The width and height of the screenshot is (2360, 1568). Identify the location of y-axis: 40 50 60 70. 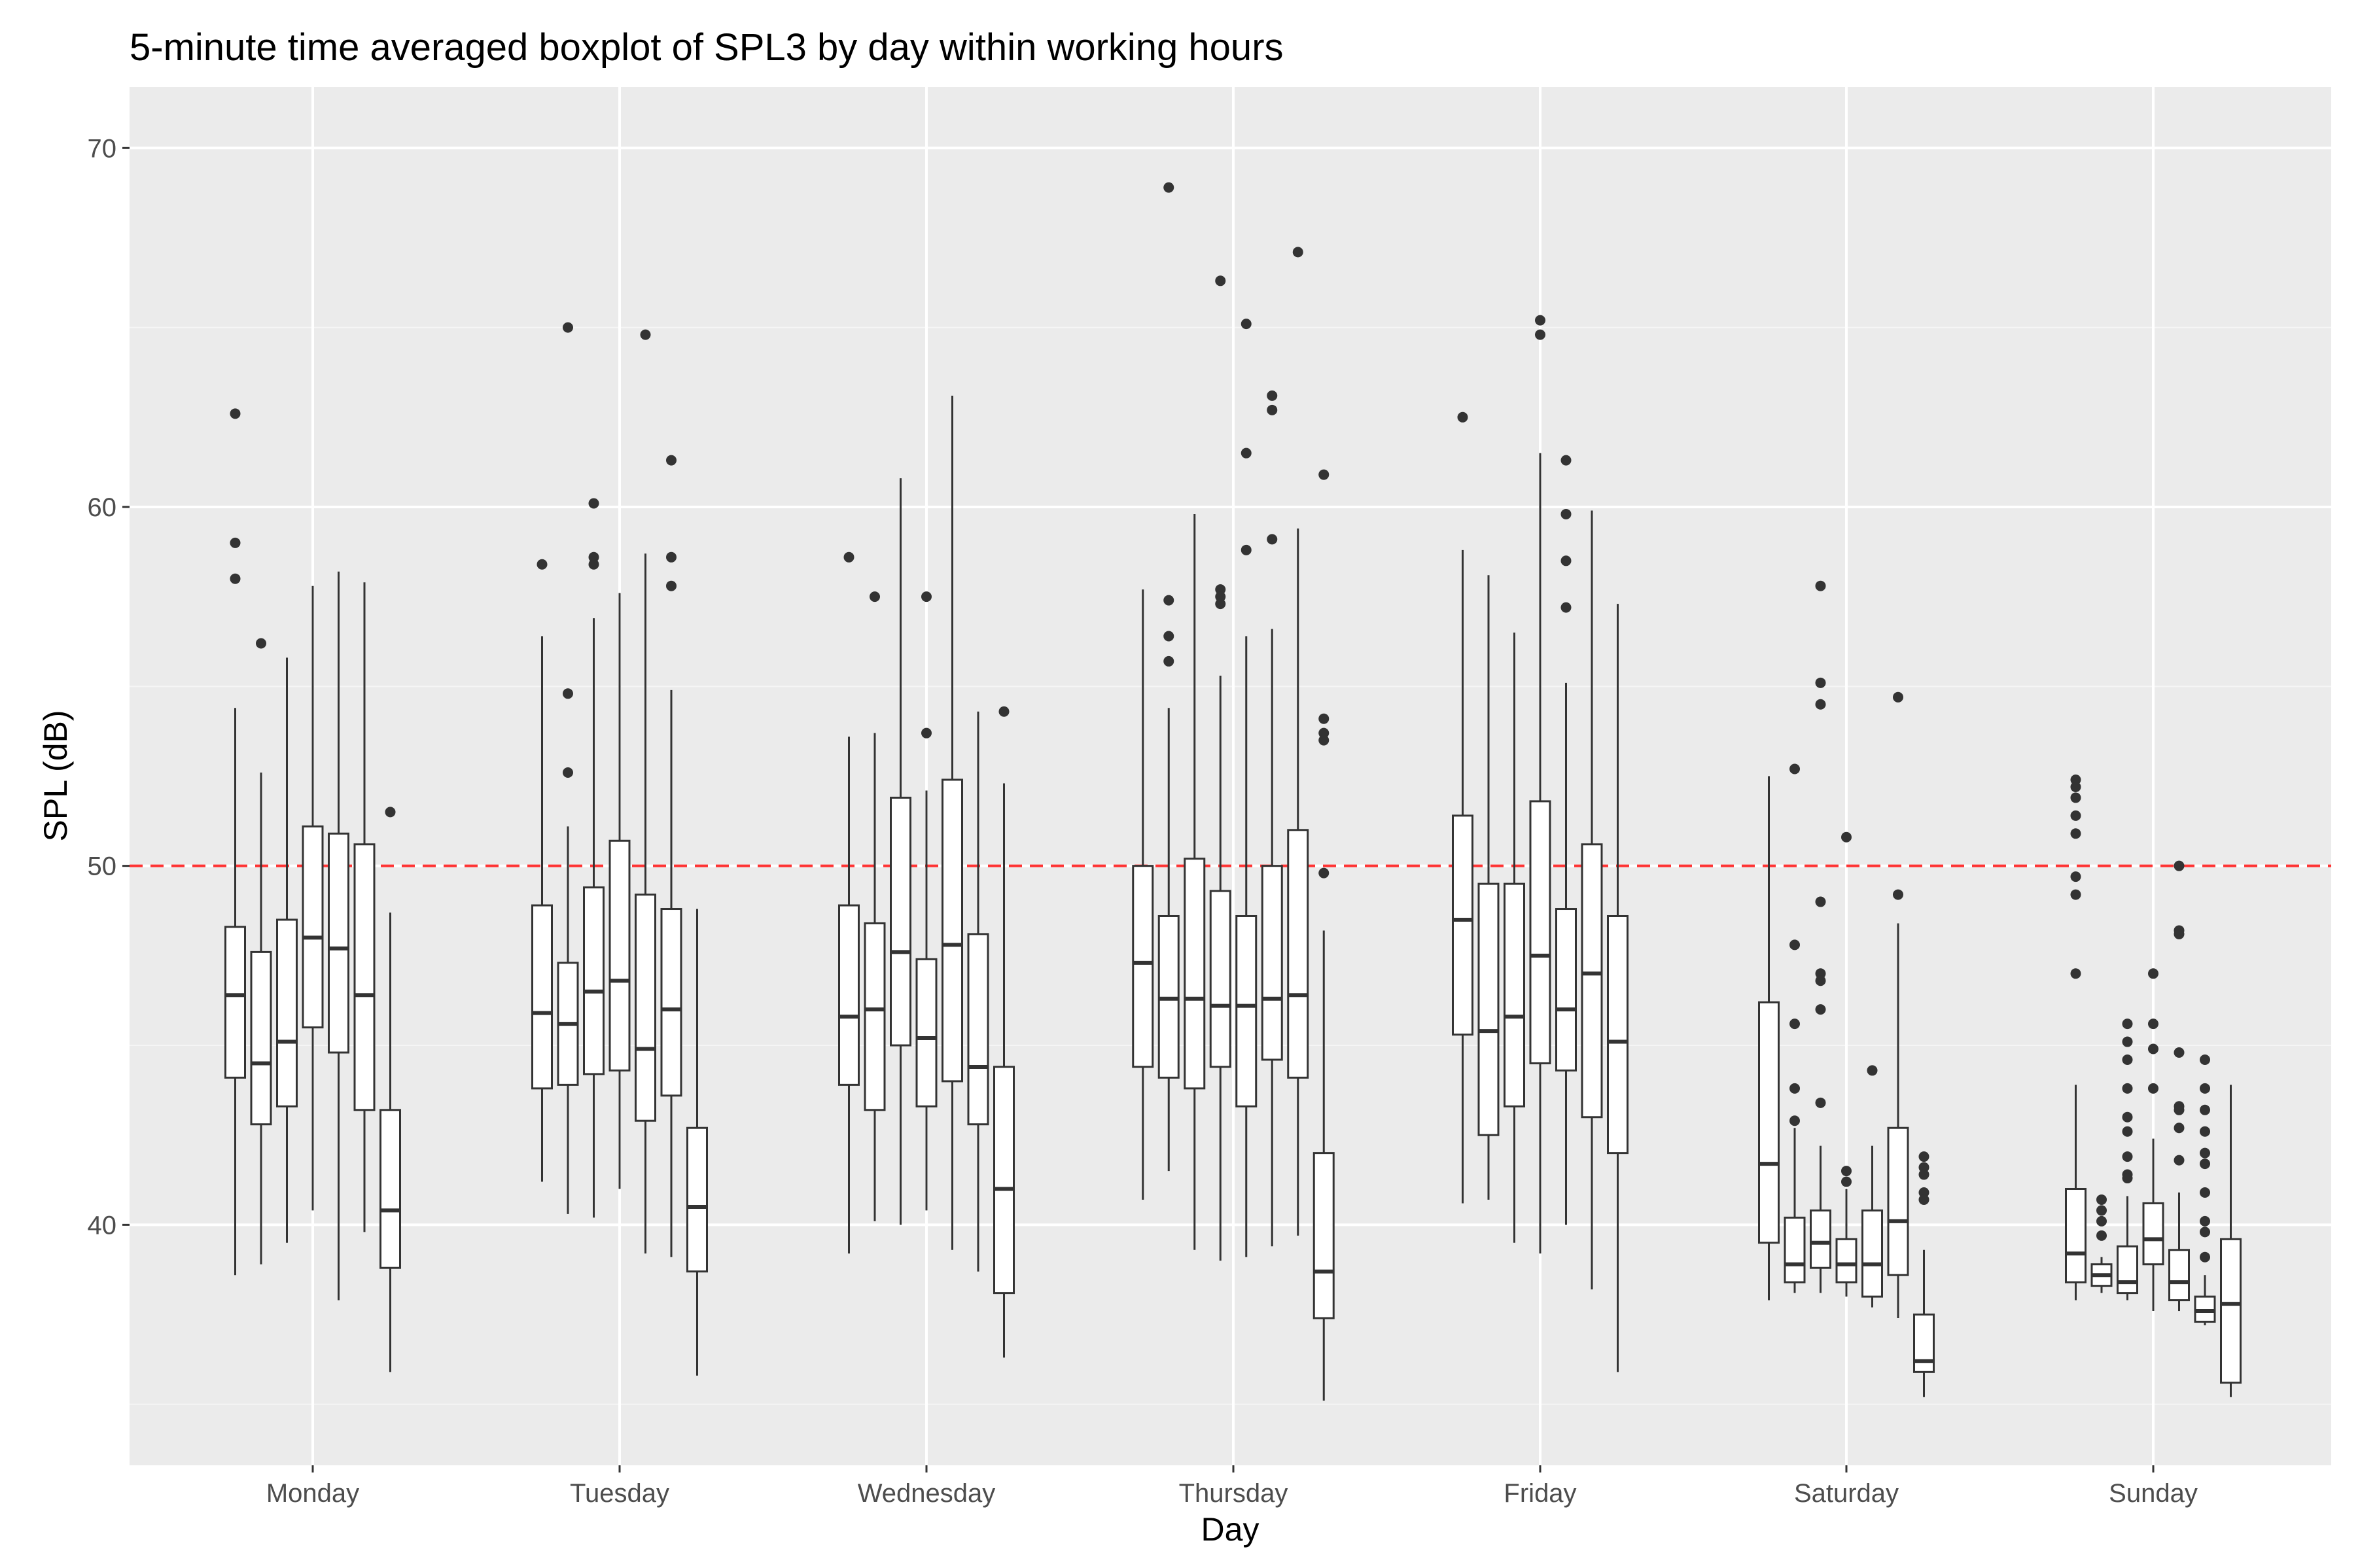
(109, 687).